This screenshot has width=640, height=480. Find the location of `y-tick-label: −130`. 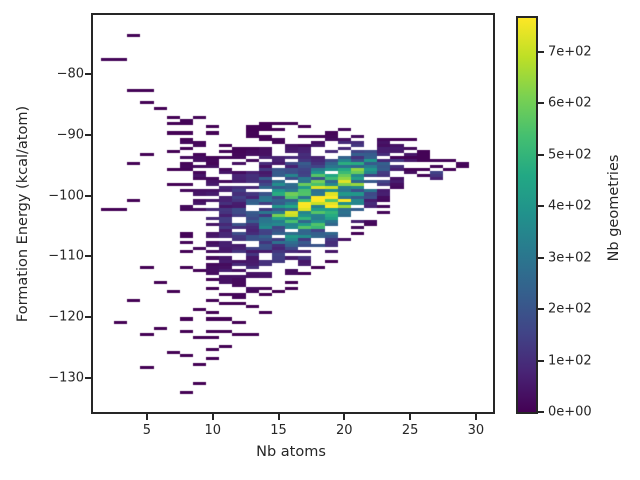

y-tick-label: −130 is located at coordinates (66, 378).